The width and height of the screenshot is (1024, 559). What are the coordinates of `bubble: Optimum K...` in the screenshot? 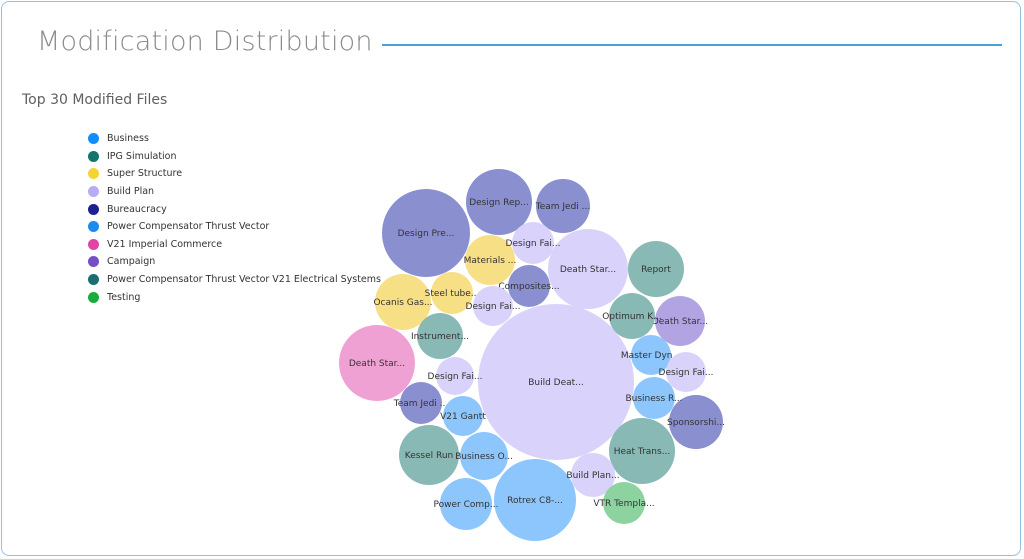 It's located at (632, 316).